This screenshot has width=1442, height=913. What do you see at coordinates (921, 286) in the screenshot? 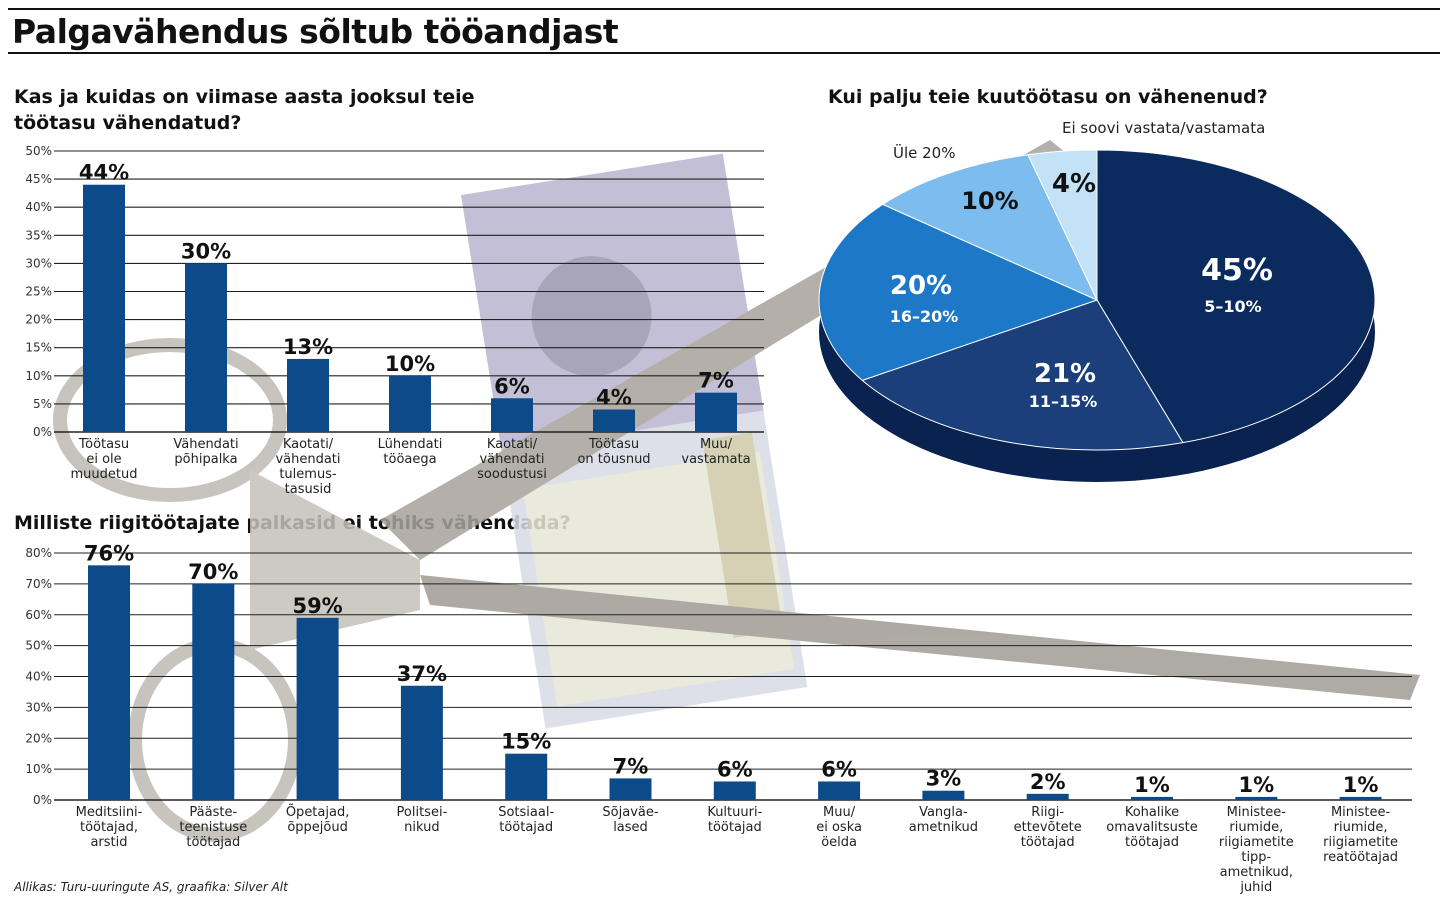
I see `chart2-slice-label: 20%` at bounding box center [921, 286].